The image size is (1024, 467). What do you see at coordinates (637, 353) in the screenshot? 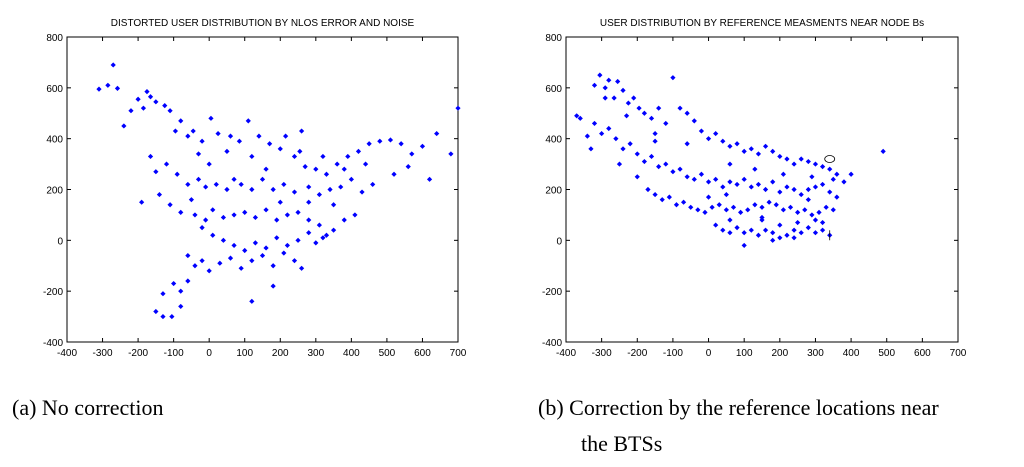
I see `x-tick-label: -200` at bounding box center [637, 353].